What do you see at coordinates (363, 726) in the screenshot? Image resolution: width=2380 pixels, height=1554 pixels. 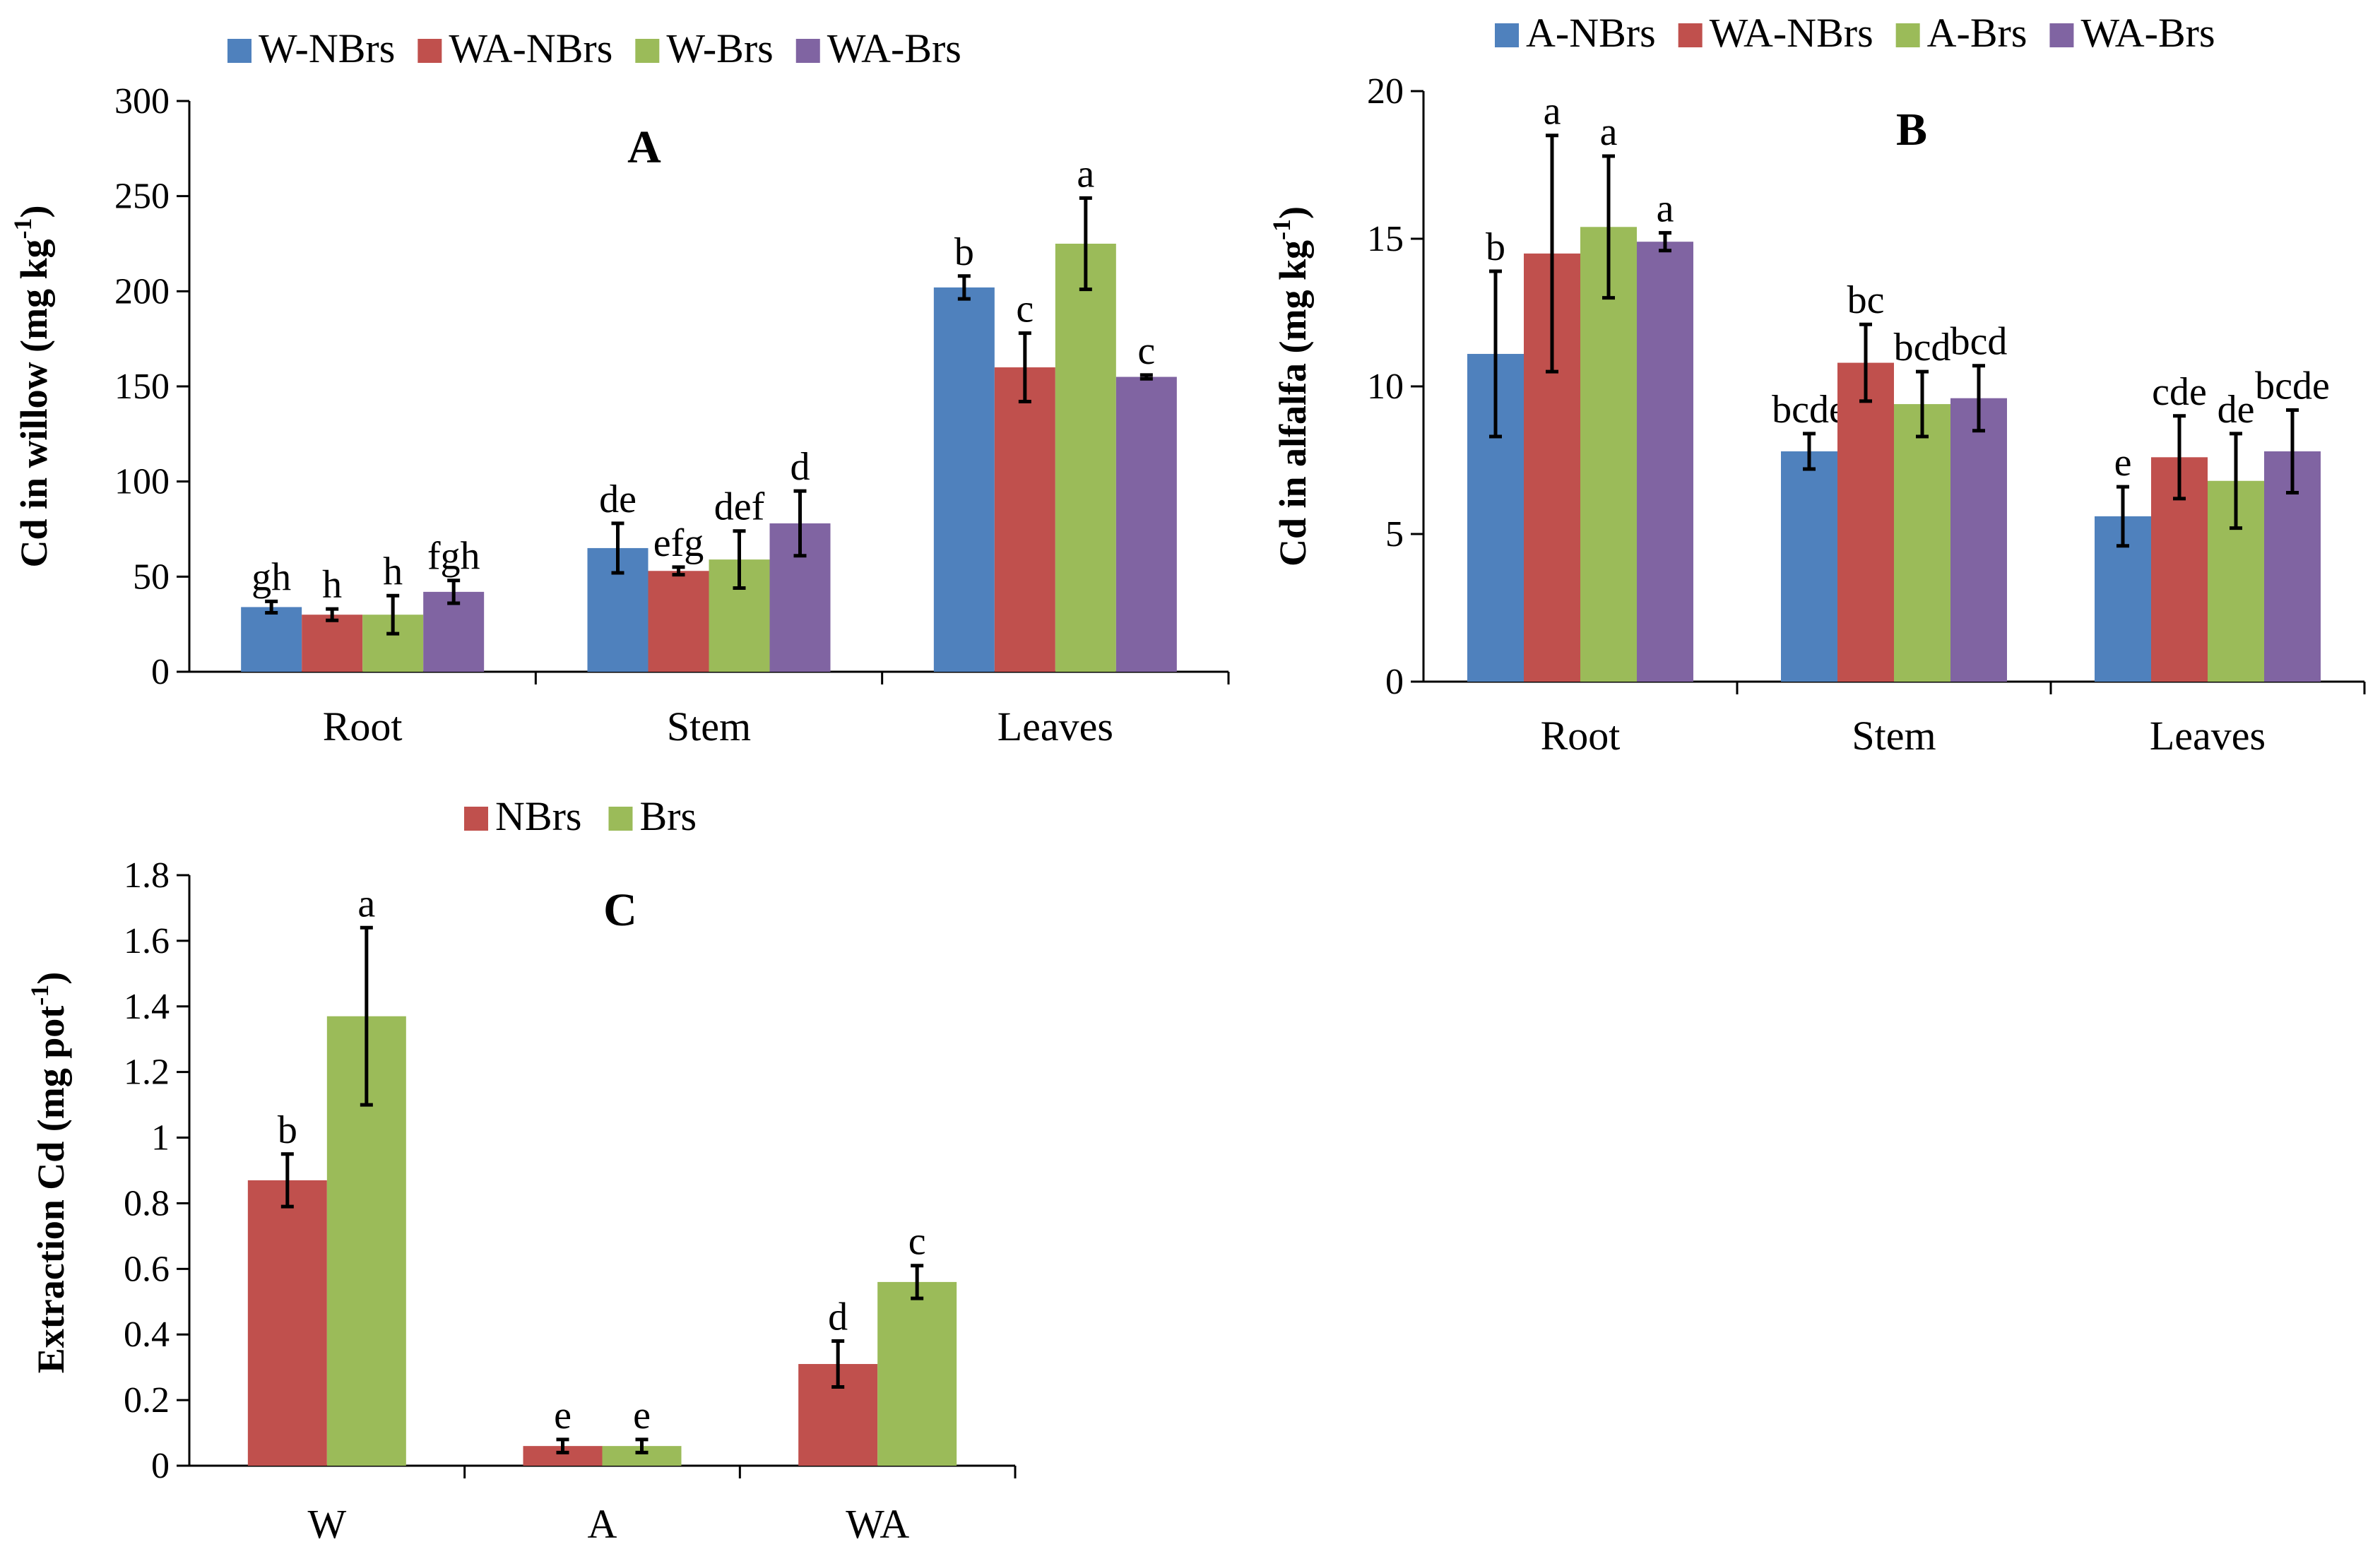 I see `panel-a-category-label: Root` at bounding box center [363, 726].